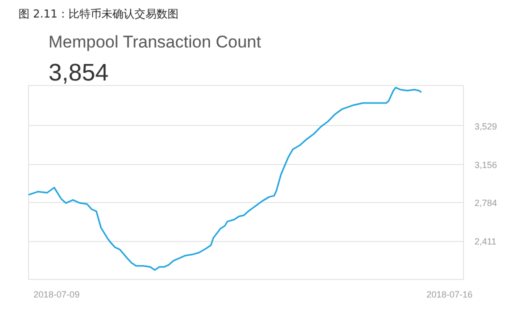 The width and height of the screenshot is (506, 335). Describe the element at coordinates (486, 126) in the screenshot. I see `y-tick-label: 3,529` at that location.